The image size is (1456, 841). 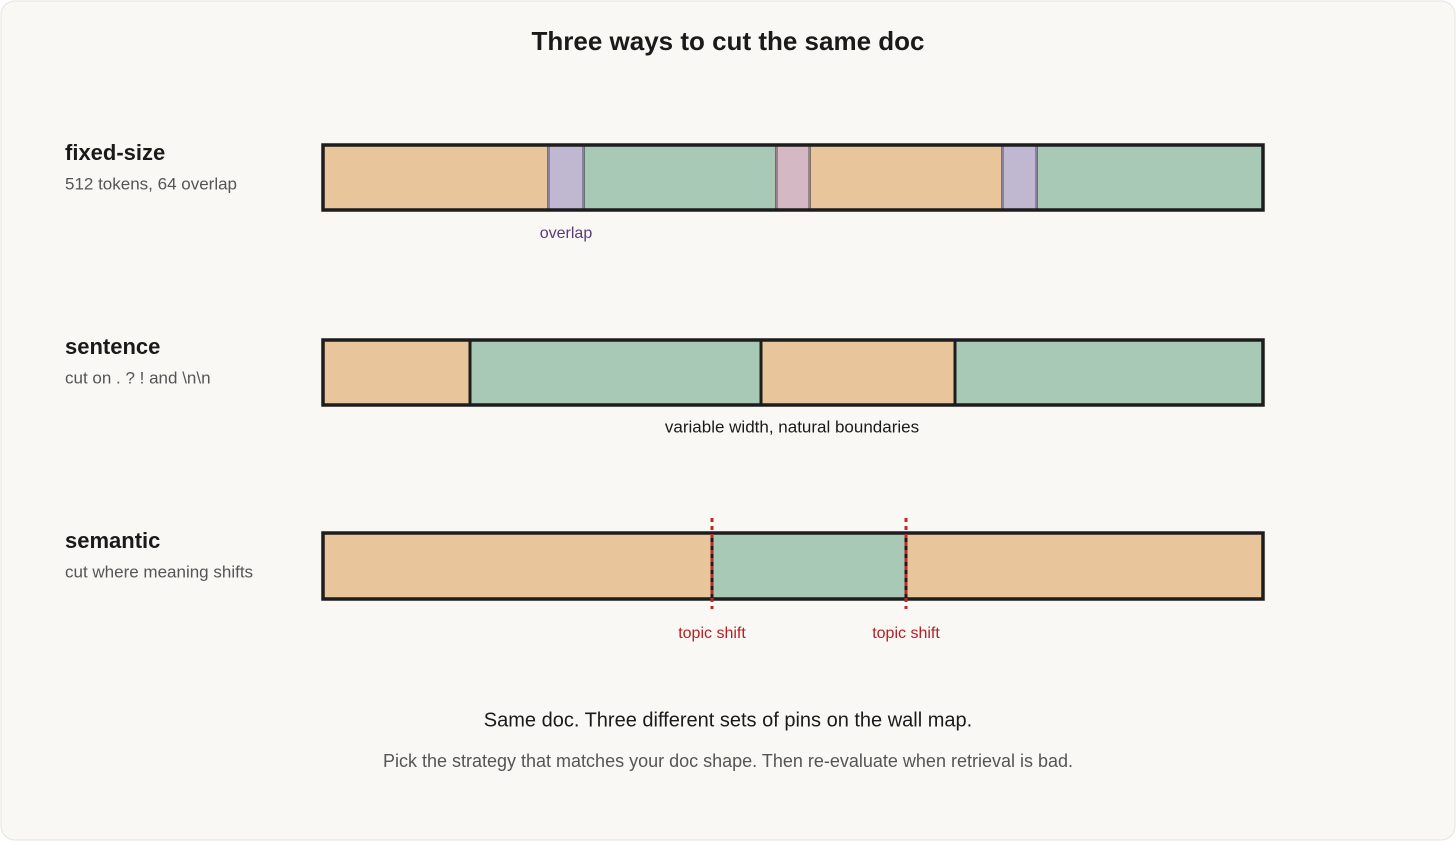 What do you see at coordinates (115, 152) in the screenshot?
I see `row-label: fixed-size` at bounding box center [115, 152].